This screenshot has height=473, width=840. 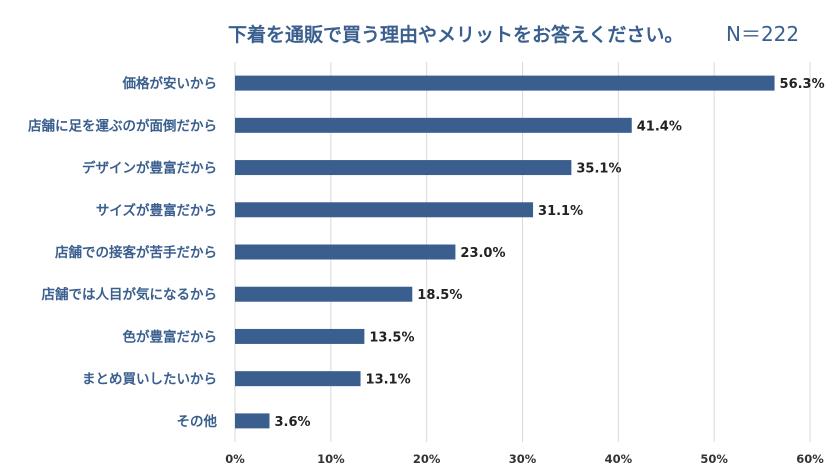 What do you see at coordinates (763, 34) in the screenshot?
I see `sample-size: N＝222` at bounding box center [763, 34].